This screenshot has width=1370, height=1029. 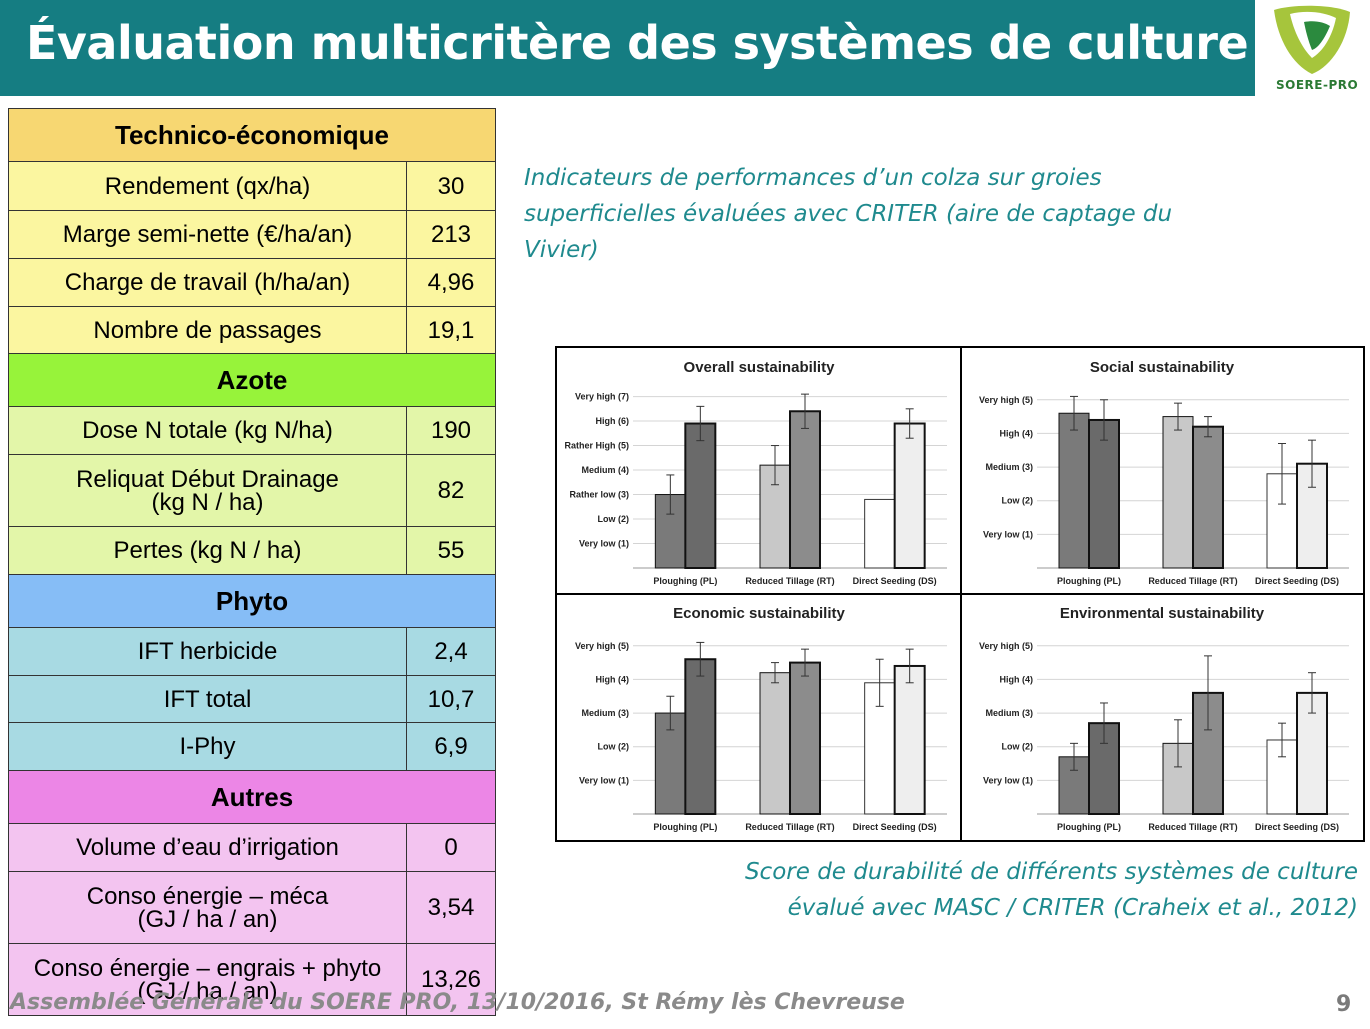 I want to click on chart-title: Social sustainability, so click(x=1162, y=367).